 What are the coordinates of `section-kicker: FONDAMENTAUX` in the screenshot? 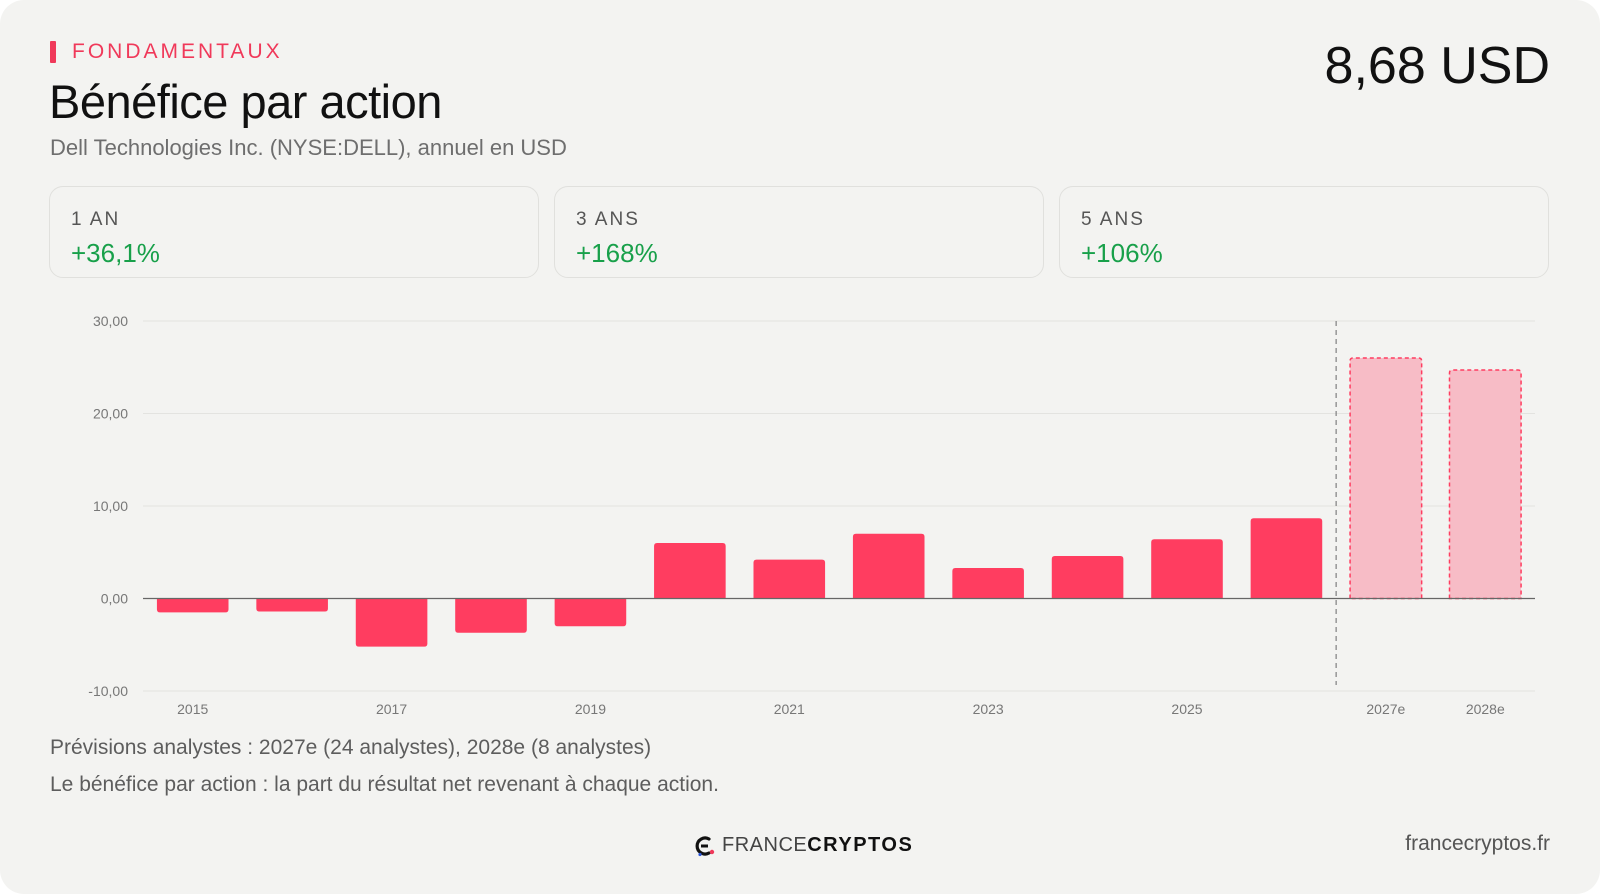 It's located at (166, 52).